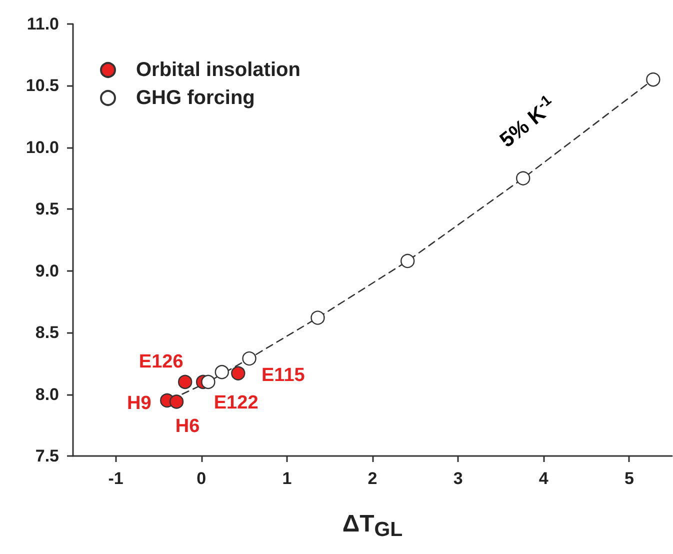 The height and width of the screenshot is (554, 673). I want to click on annotation: 5% K-1, so click(525, 122).